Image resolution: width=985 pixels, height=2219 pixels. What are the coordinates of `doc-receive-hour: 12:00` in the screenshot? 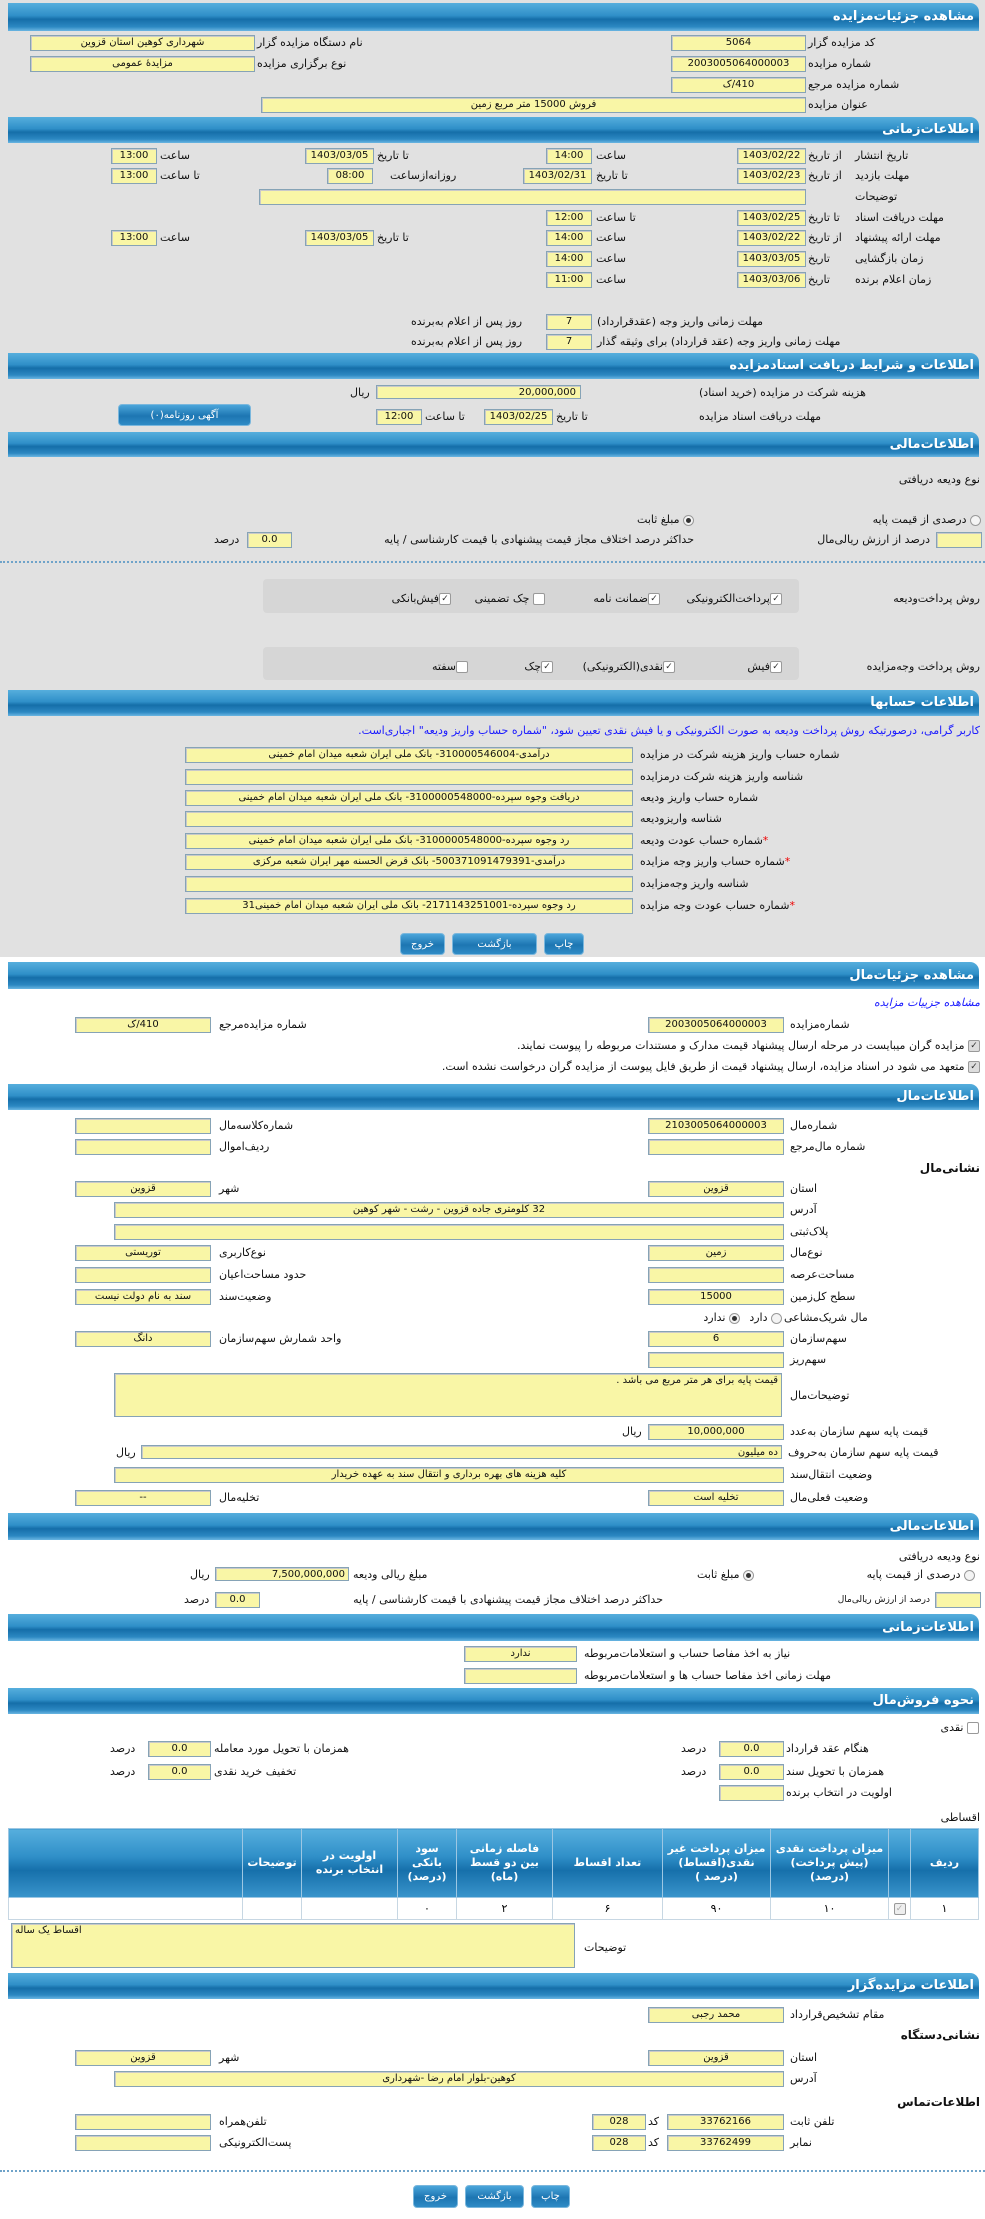 It's located at (399, 417).